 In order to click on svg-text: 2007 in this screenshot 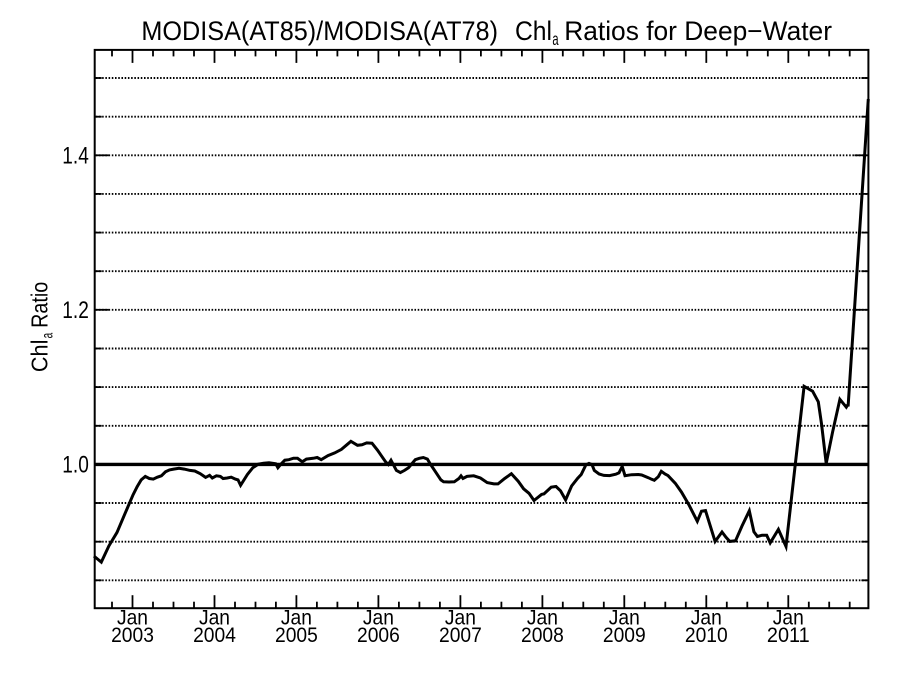, I will do `click(460, 635)`.